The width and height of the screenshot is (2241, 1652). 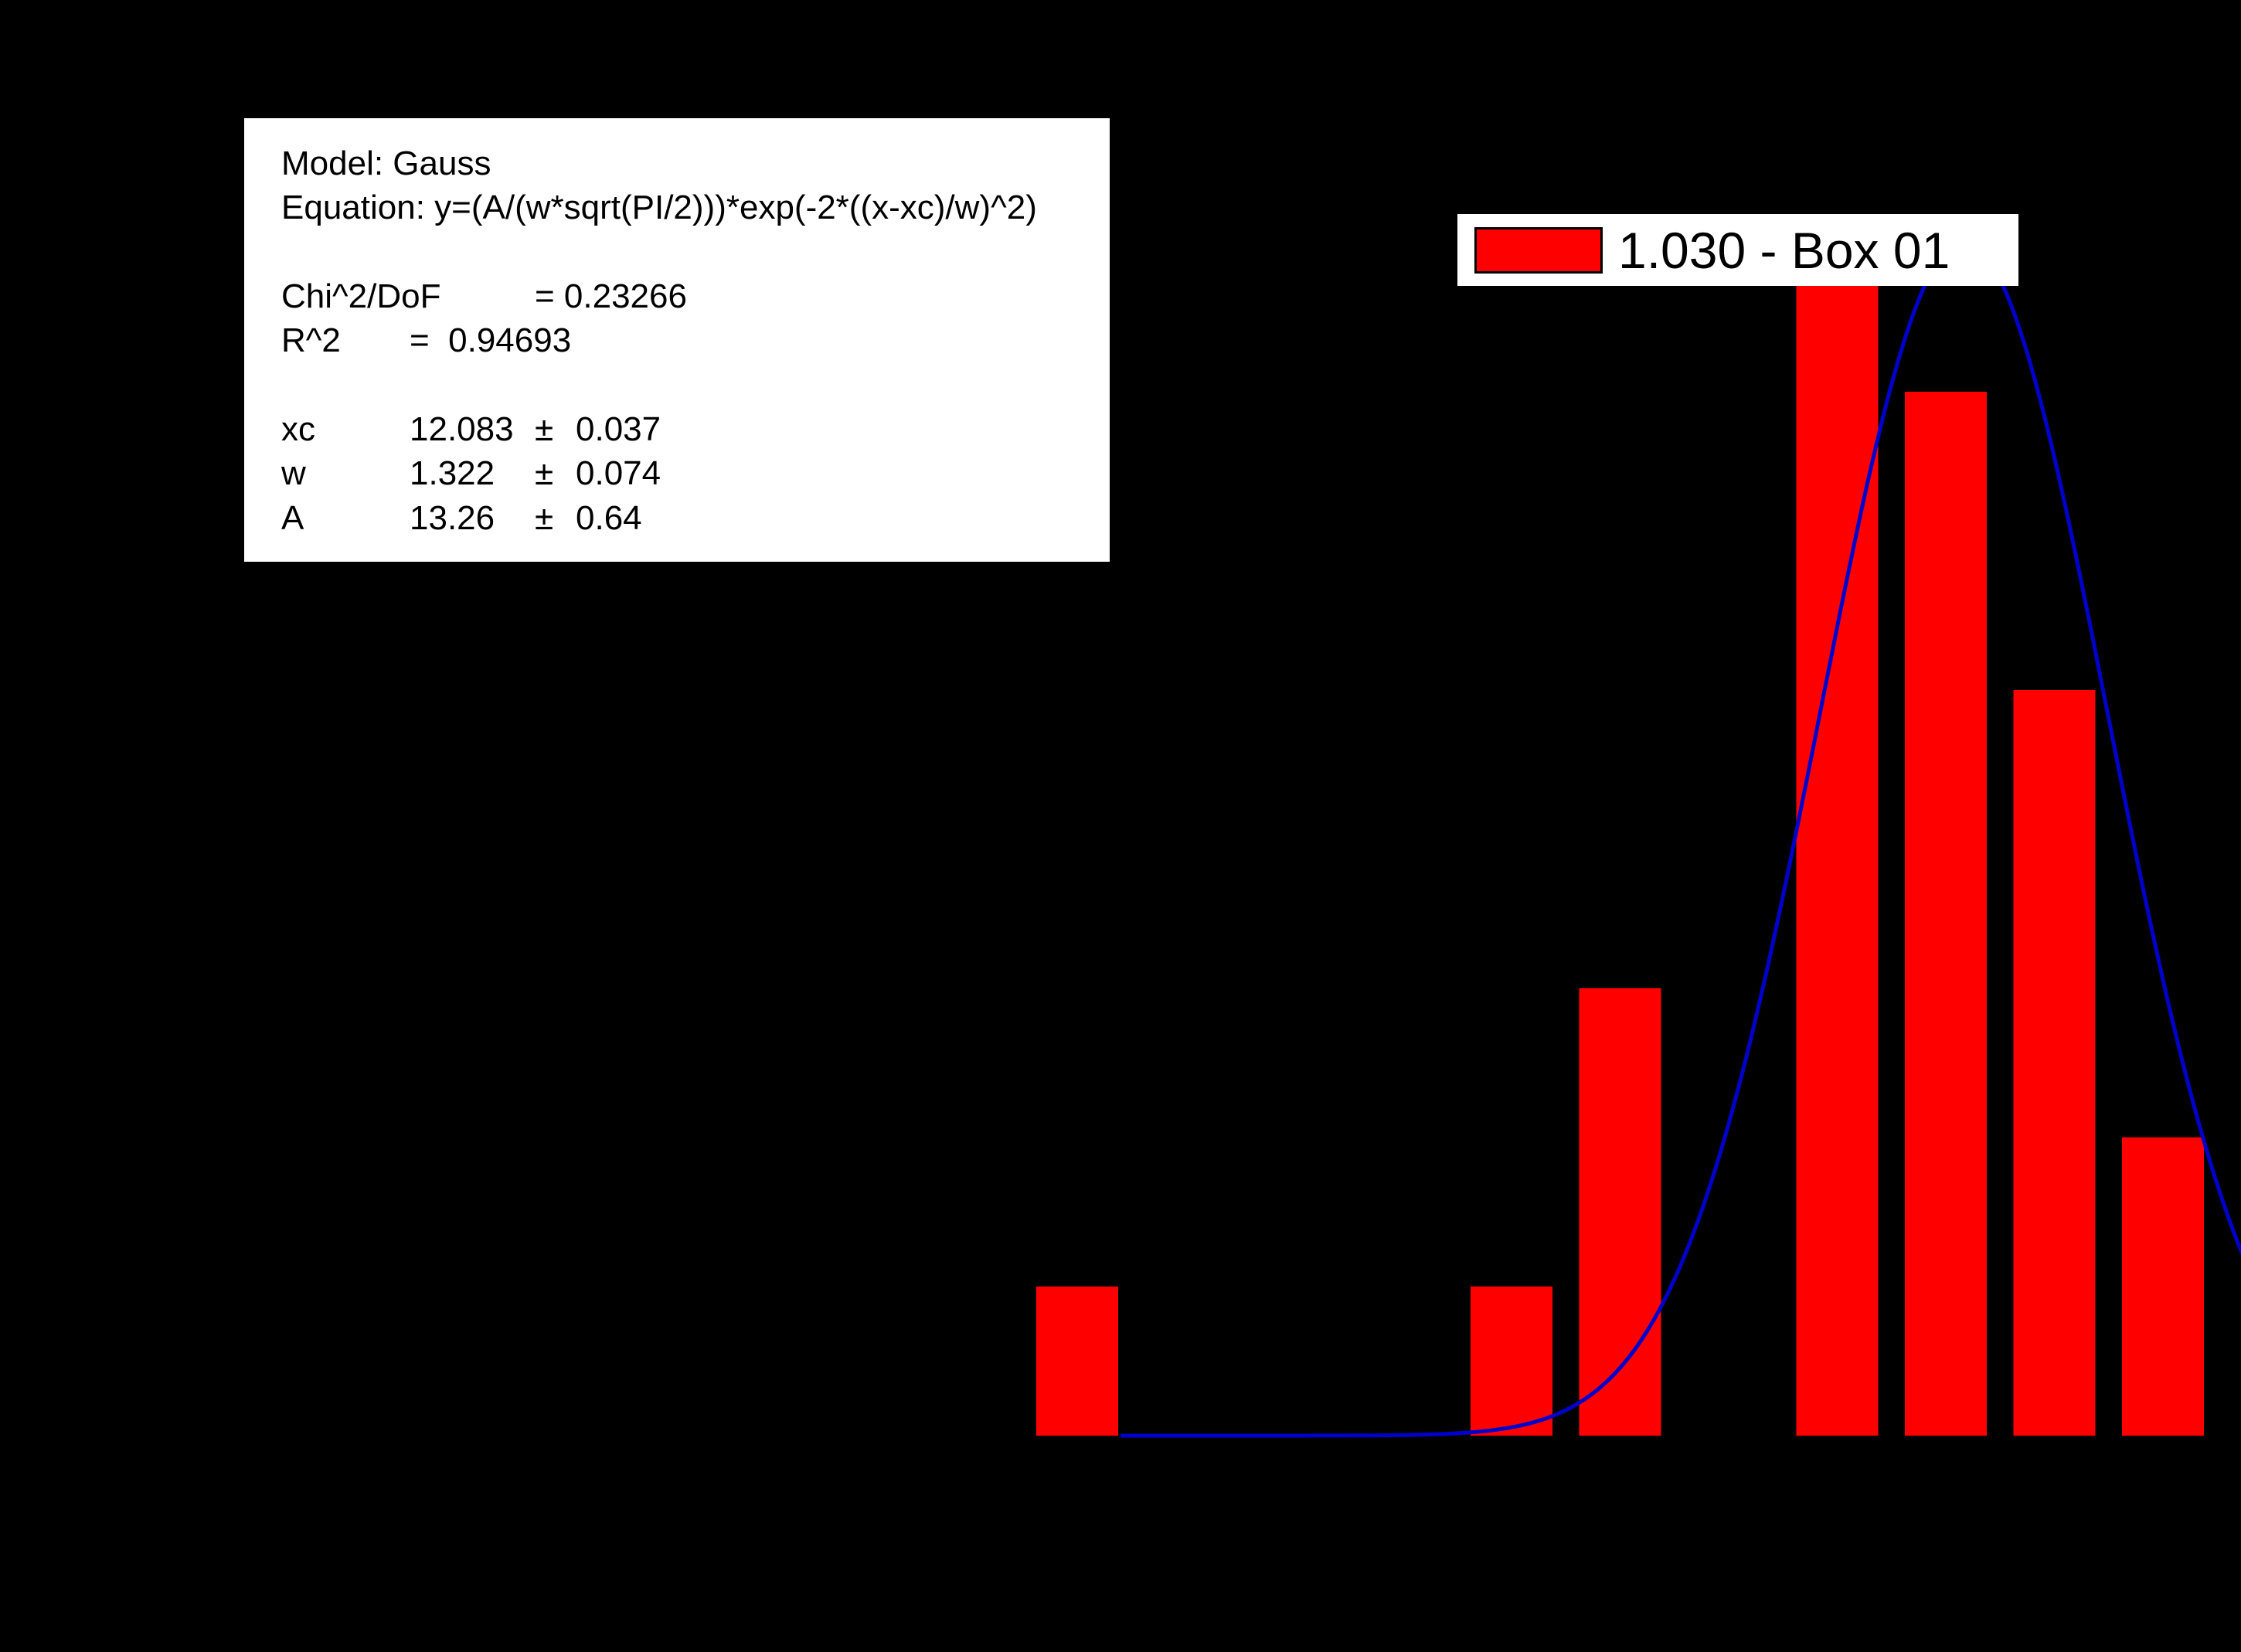 What do you see at coordinates (386, 163) in the screenshot?
I see `fit-model-text: Model: Gauss` at bounding box center [386, 163].